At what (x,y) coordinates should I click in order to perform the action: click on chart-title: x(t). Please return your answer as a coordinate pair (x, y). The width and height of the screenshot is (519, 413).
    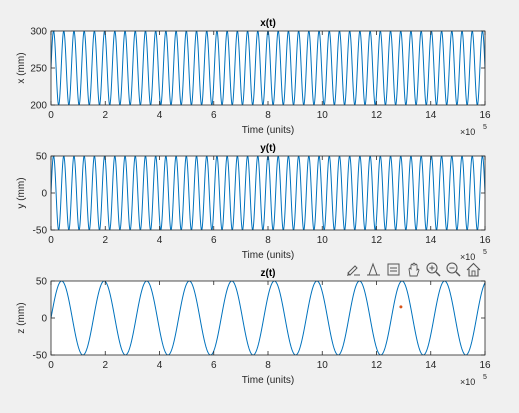
    Looking at the image, I should click on (268, 23).